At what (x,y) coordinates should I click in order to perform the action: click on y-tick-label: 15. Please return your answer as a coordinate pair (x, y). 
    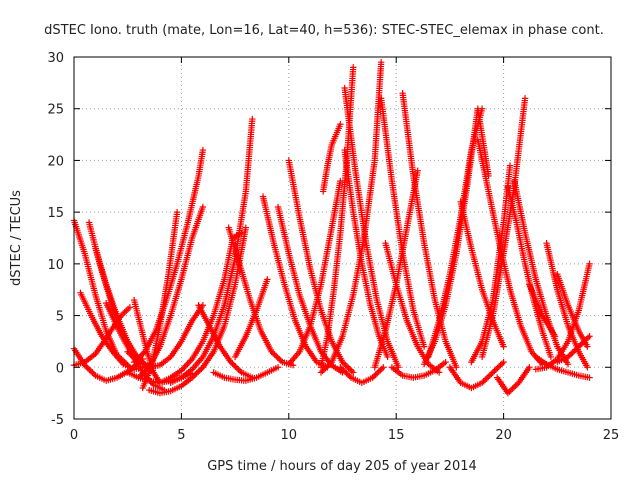
    Looking at the image, I should click on (55, 213).